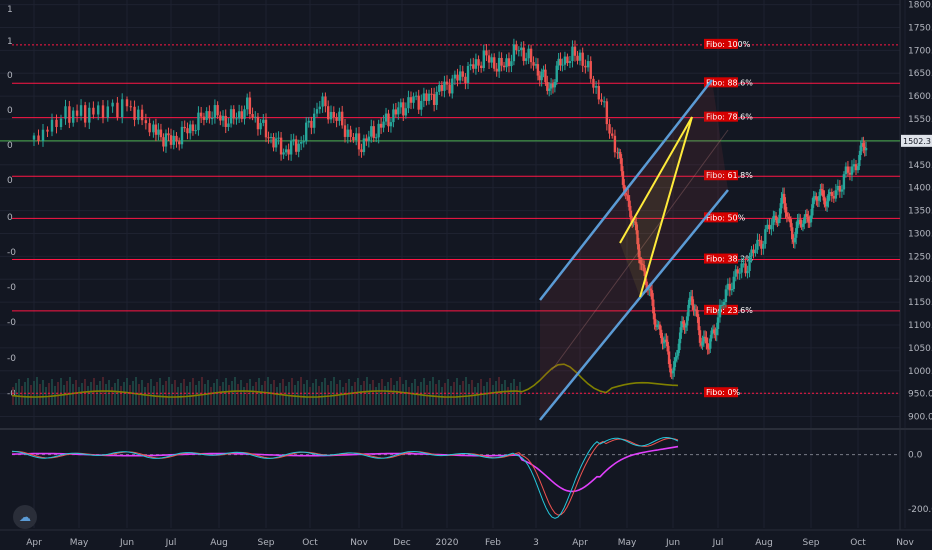 This screenshot has height=550, width=932. I want to click on channel-upper-line, so click(626, 190).